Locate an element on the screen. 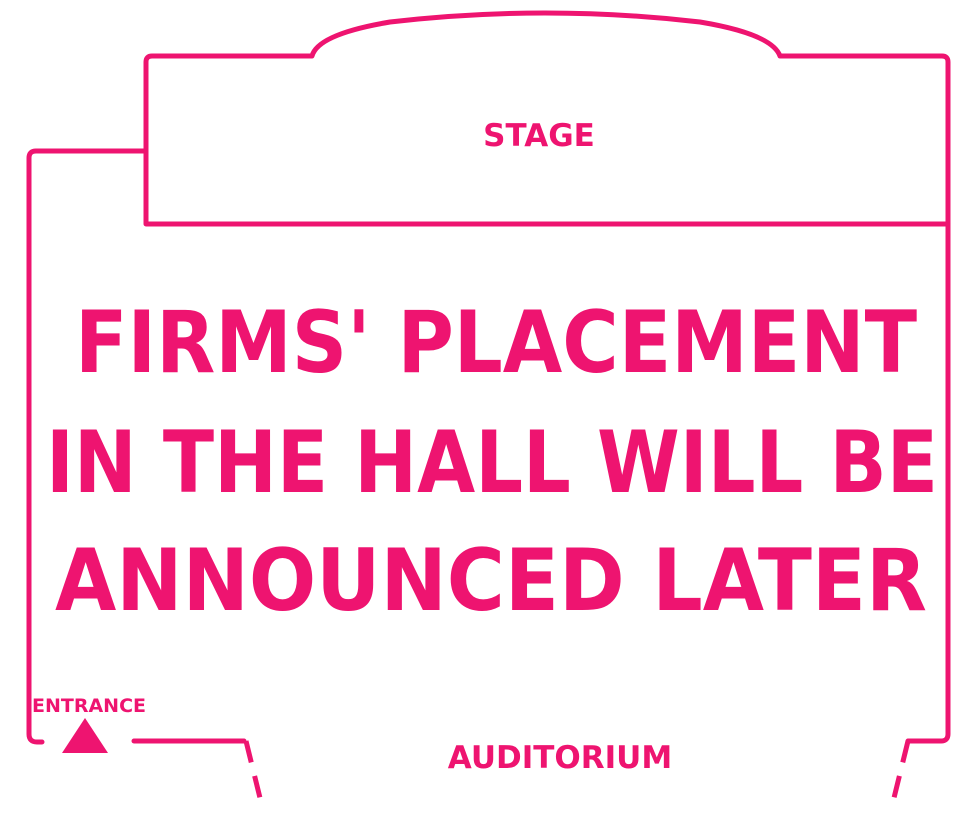 The width and height of the screenshot is (972, 816). hall-right-wall is located at coordinates (928, 482).